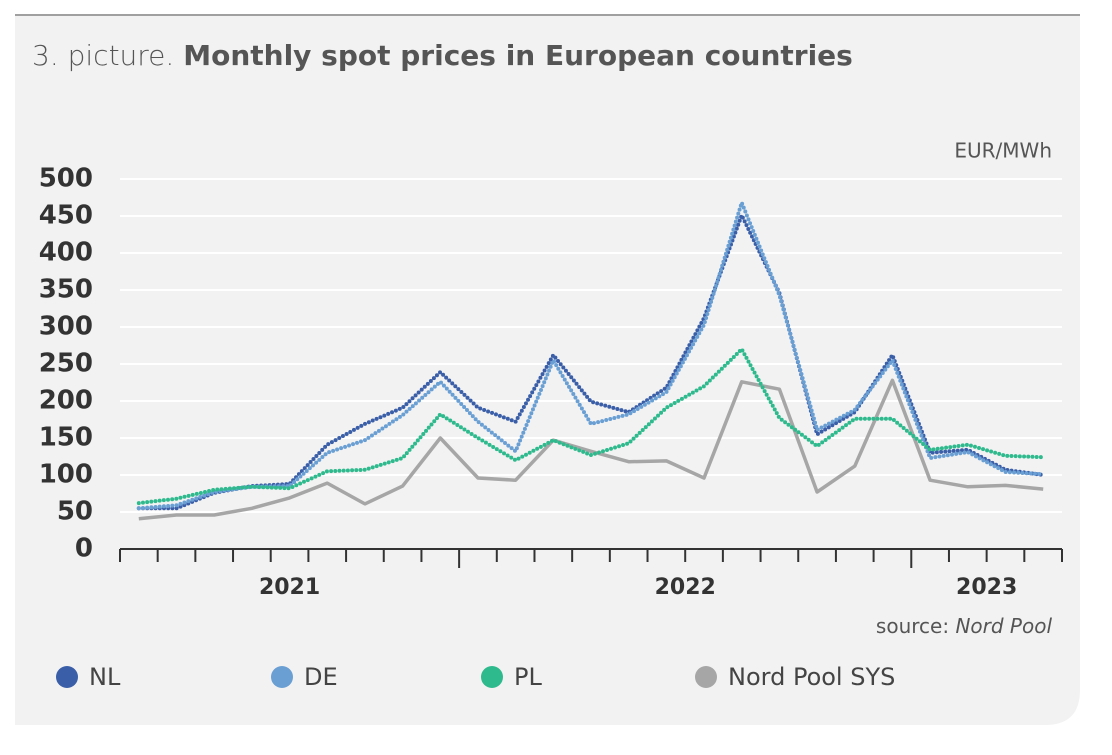 The height and width of the screenshot is (755, 1112). Describe the element at coordinates (103, 55) in the screenshot. I see `title-prefix: 3. picture.` at that location.